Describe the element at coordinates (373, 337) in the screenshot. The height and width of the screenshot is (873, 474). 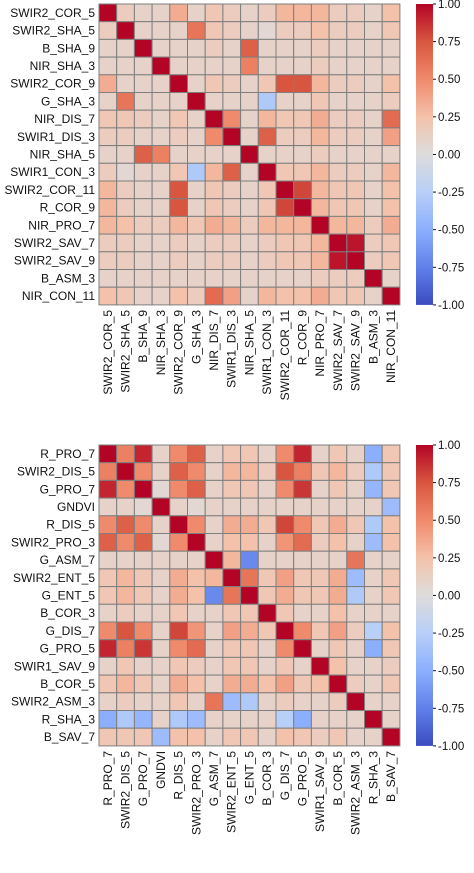
I see `x-tick-label: B_ASM_3` at that location.